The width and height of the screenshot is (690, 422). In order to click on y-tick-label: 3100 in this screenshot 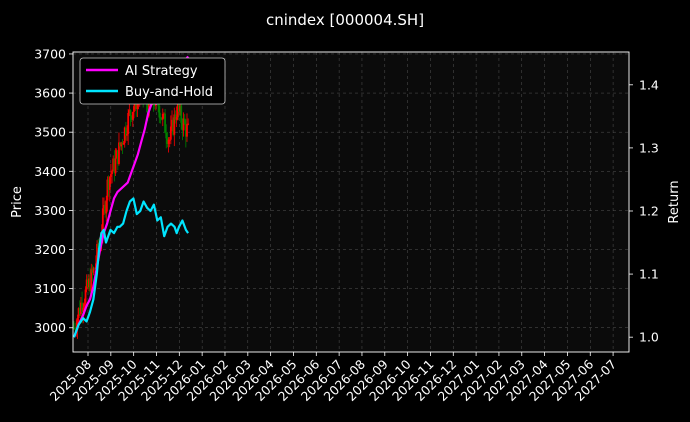, I will do `click(50, 288)`.